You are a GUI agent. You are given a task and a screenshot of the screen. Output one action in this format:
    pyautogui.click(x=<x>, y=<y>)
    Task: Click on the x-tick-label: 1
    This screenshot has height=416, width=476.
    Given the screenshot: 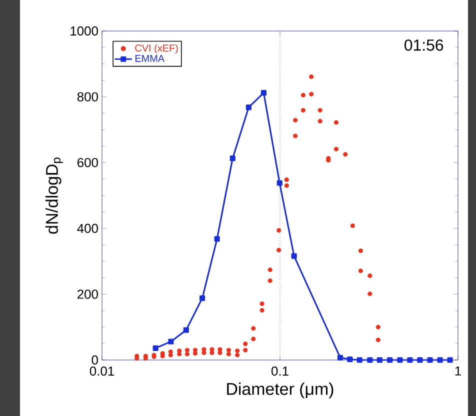 What is the action you would take?
    pyautogui.click(x=458, y=371)
    